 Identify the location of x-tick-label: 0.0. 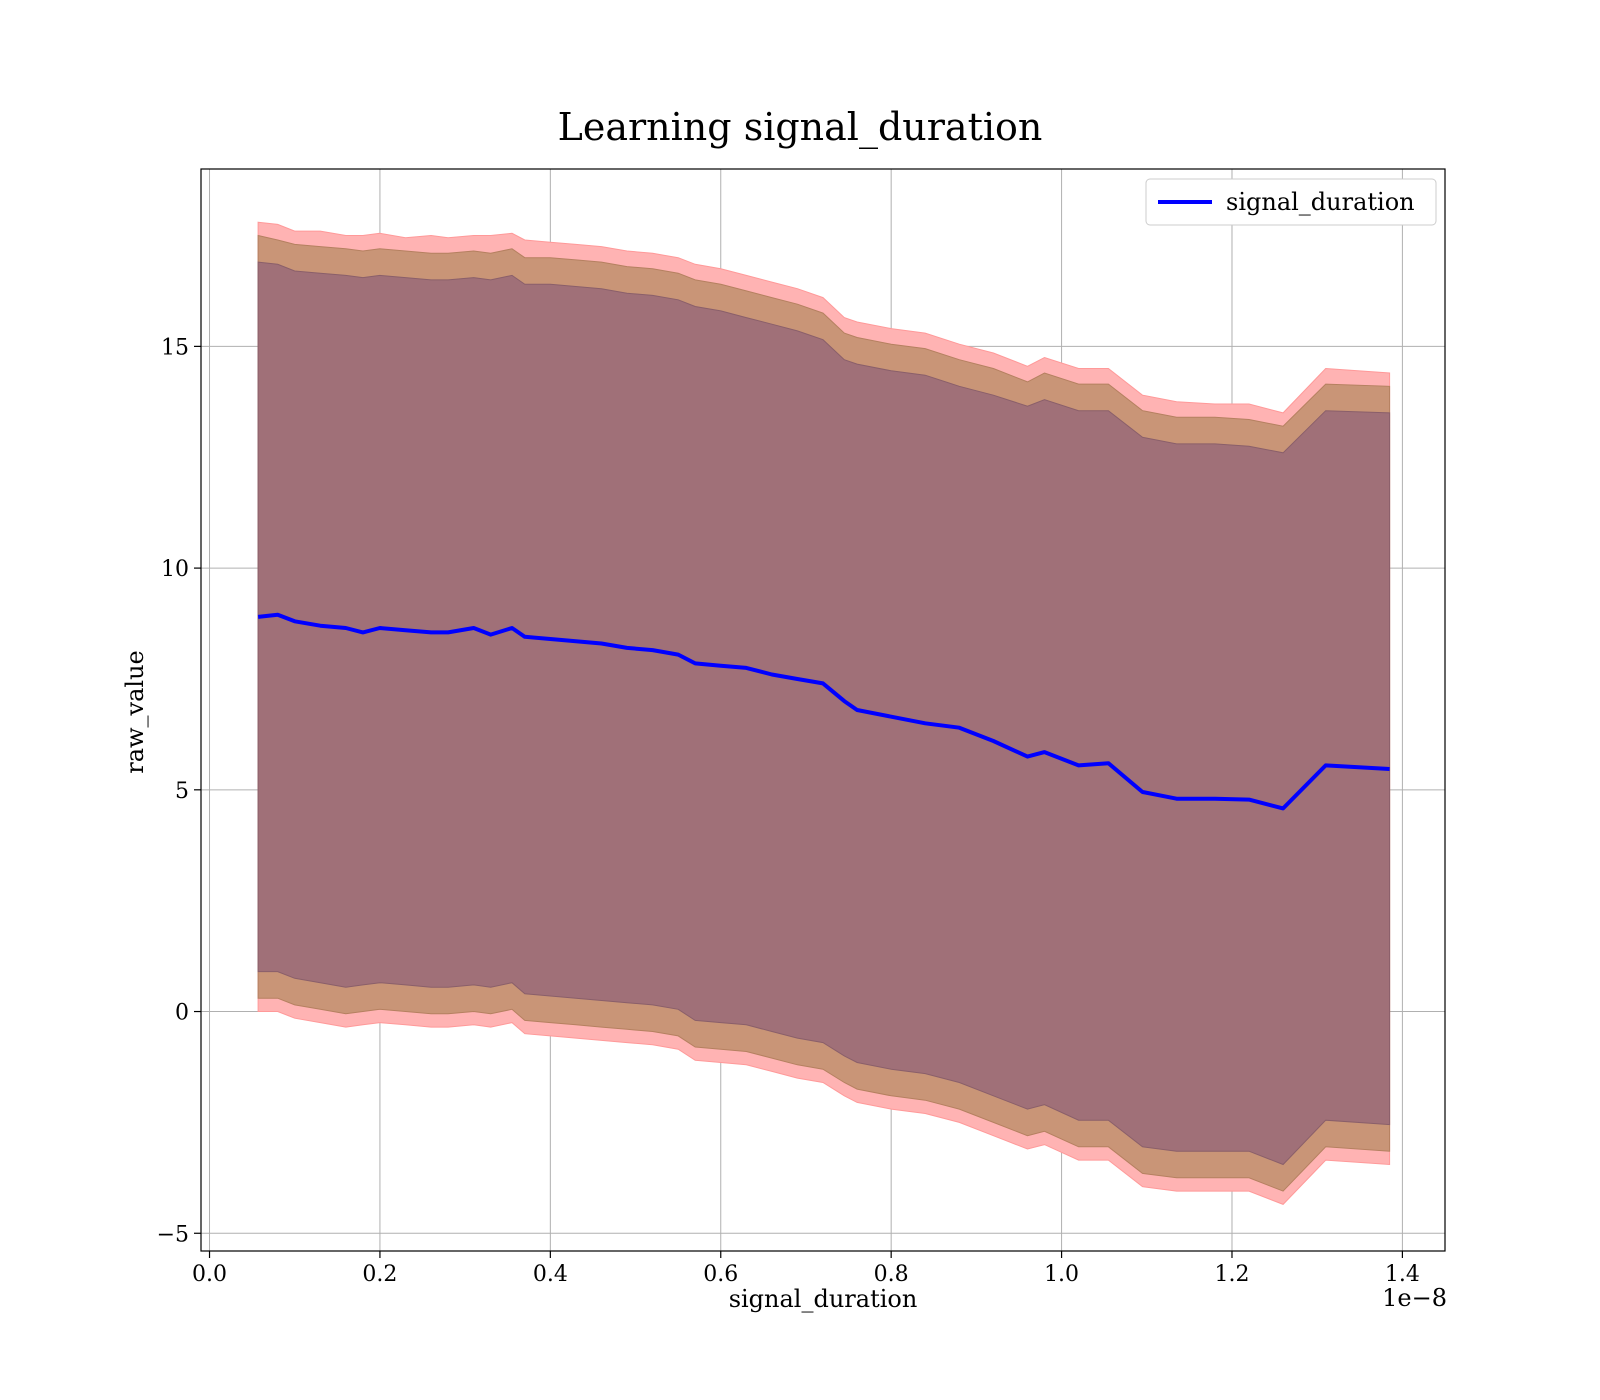
(209, 1274).